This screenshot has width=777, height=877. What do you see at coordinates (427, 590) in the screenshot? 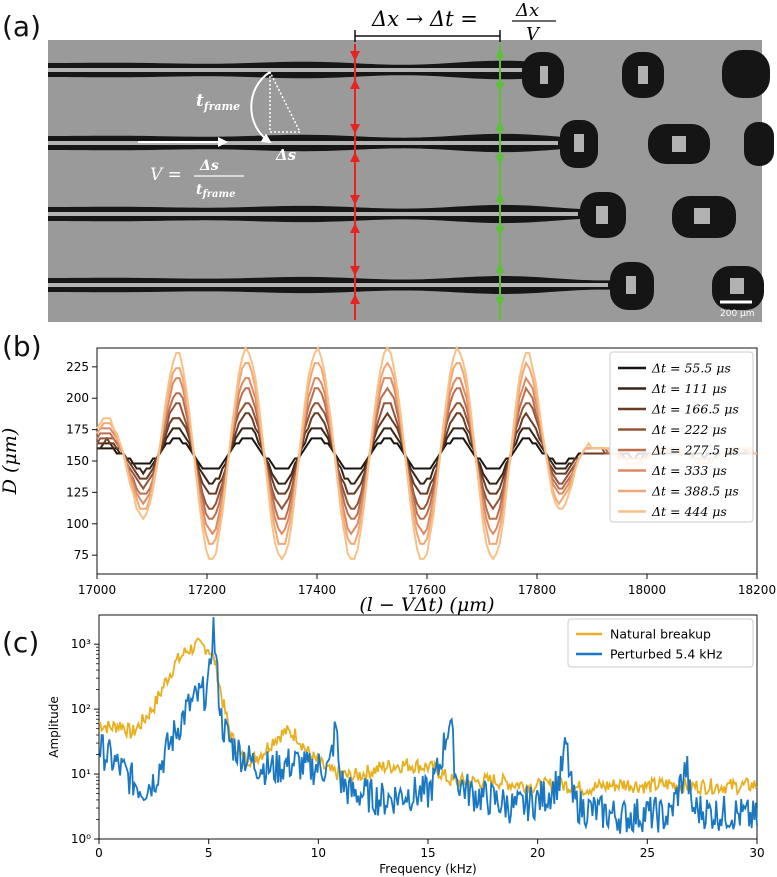
I see `x-tick-label: 17600` at bounding box center [427, 590].